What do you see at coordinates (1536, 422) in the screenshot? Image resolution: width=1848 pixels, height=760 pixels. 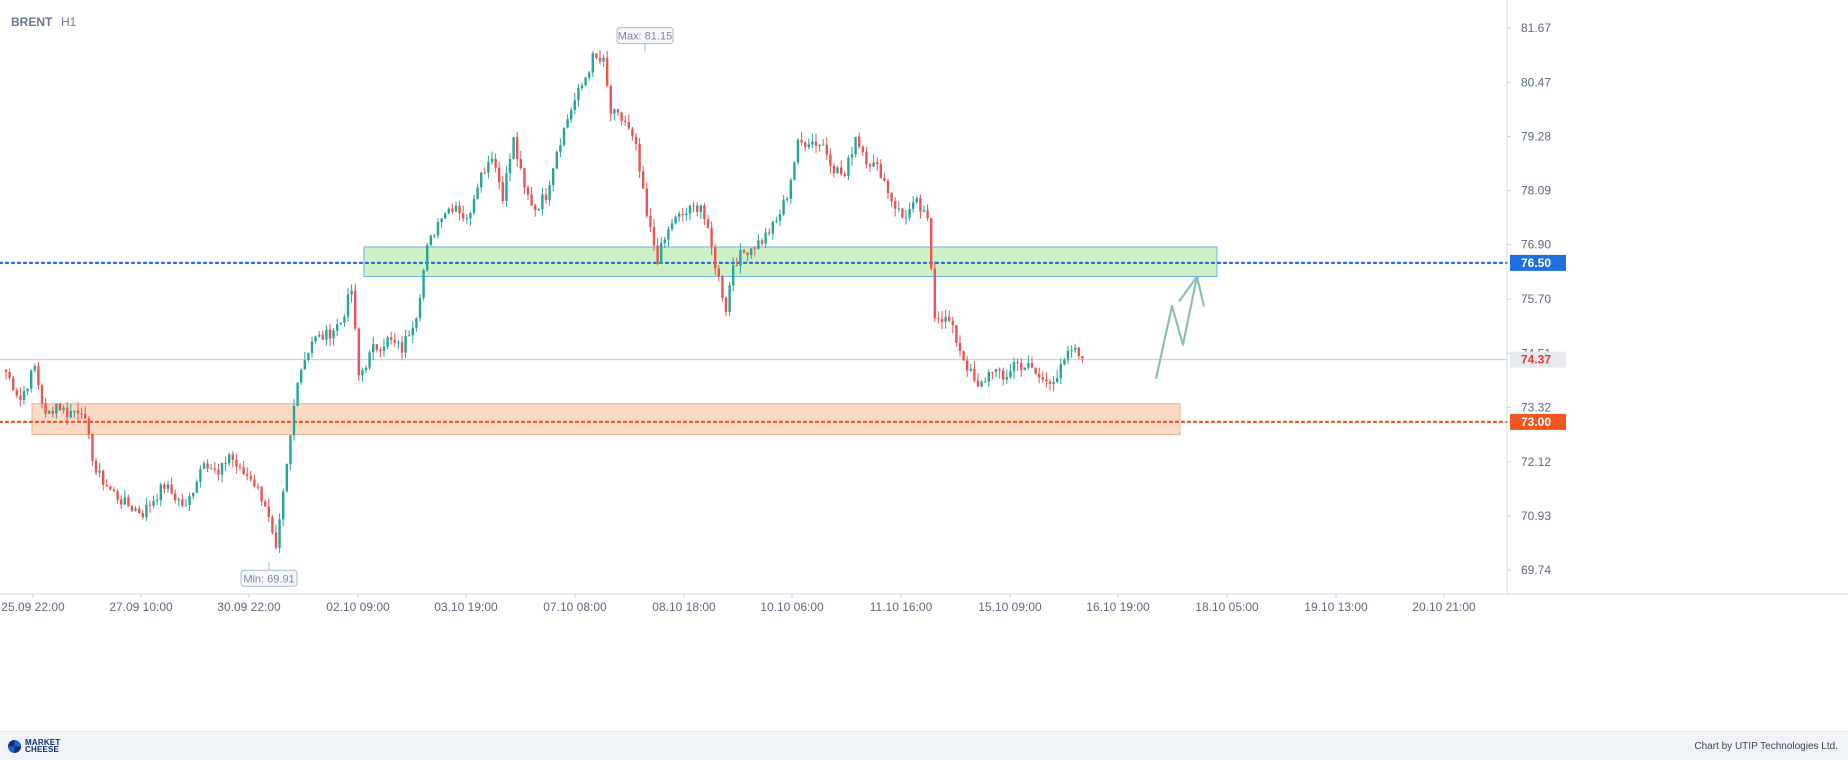 I see `price-line-tag-label: 73.00` at bounding box center [1536, 422].